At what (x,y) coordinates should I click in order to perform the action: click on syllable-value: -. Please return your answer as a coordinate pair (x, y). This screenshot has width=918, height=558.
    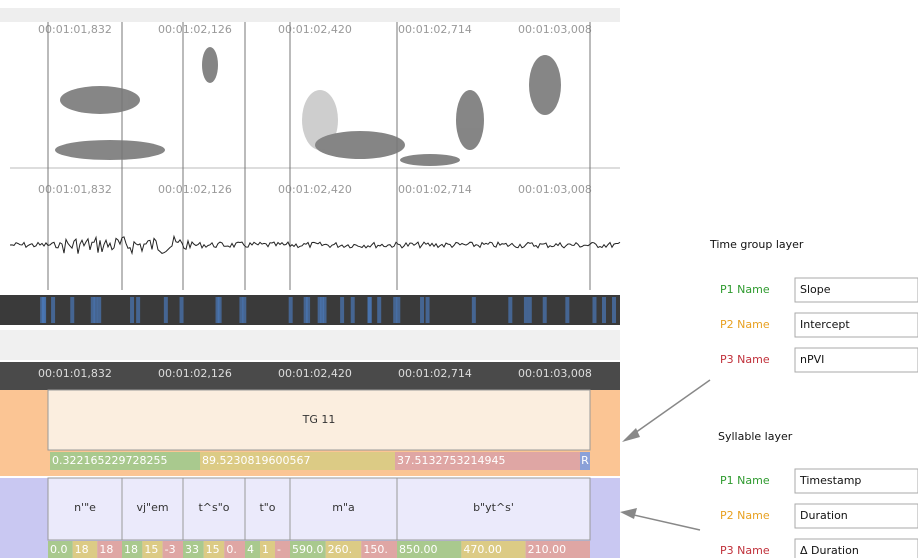
    Looking at the image, I should click on (279, 549).